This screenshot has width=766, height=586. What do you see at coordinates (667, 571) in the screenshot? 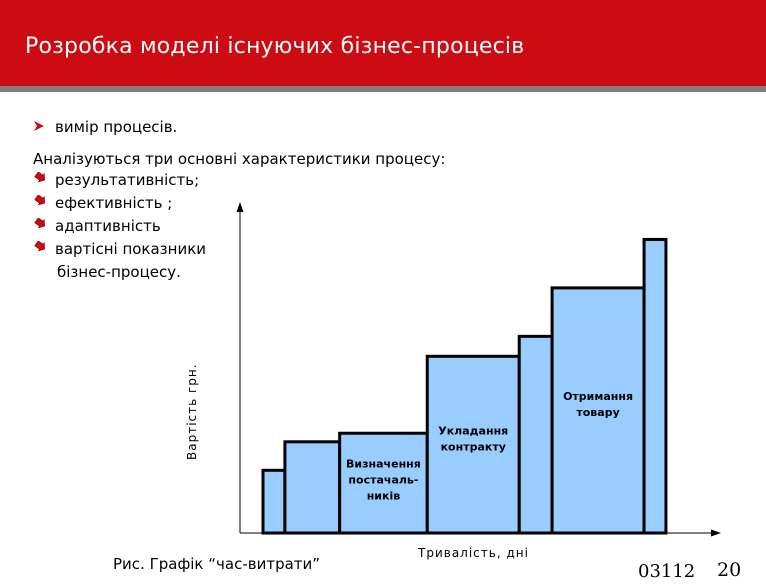
I see `slide-code: 03112` at bounding box center [667, 571].